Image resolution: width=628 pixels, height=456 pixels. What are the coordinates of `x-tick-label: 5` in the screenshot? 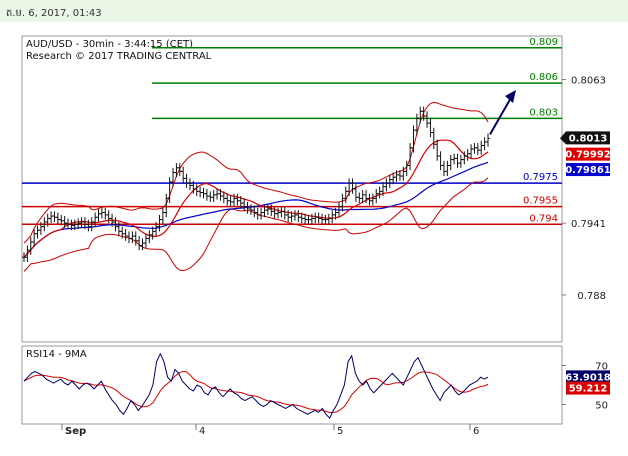 It's located at (340, 431).